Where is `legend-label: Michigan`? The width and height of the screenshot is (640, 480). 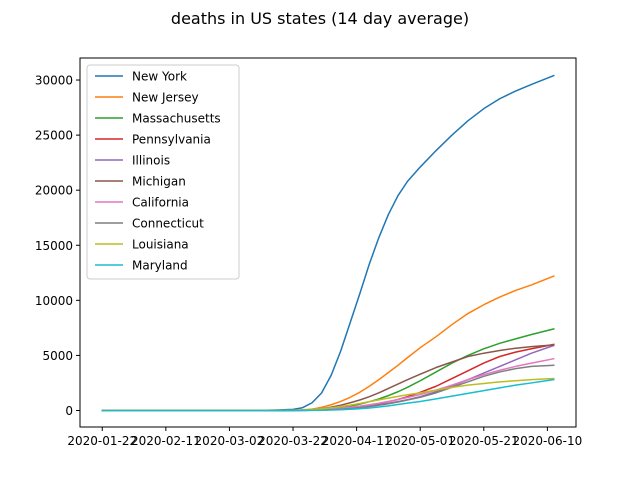 legend-label: Michigan is located at coordinates (159, 182).